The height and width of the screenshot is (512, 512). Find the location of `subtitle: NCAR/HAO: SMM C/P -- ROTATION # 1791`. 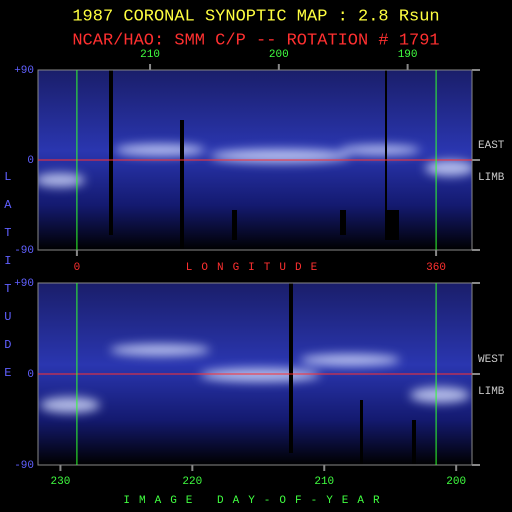

subtitle: NCAR/HAO: SMM C/P -- ROTATION # 1791 is located at coordinates (255, 40).